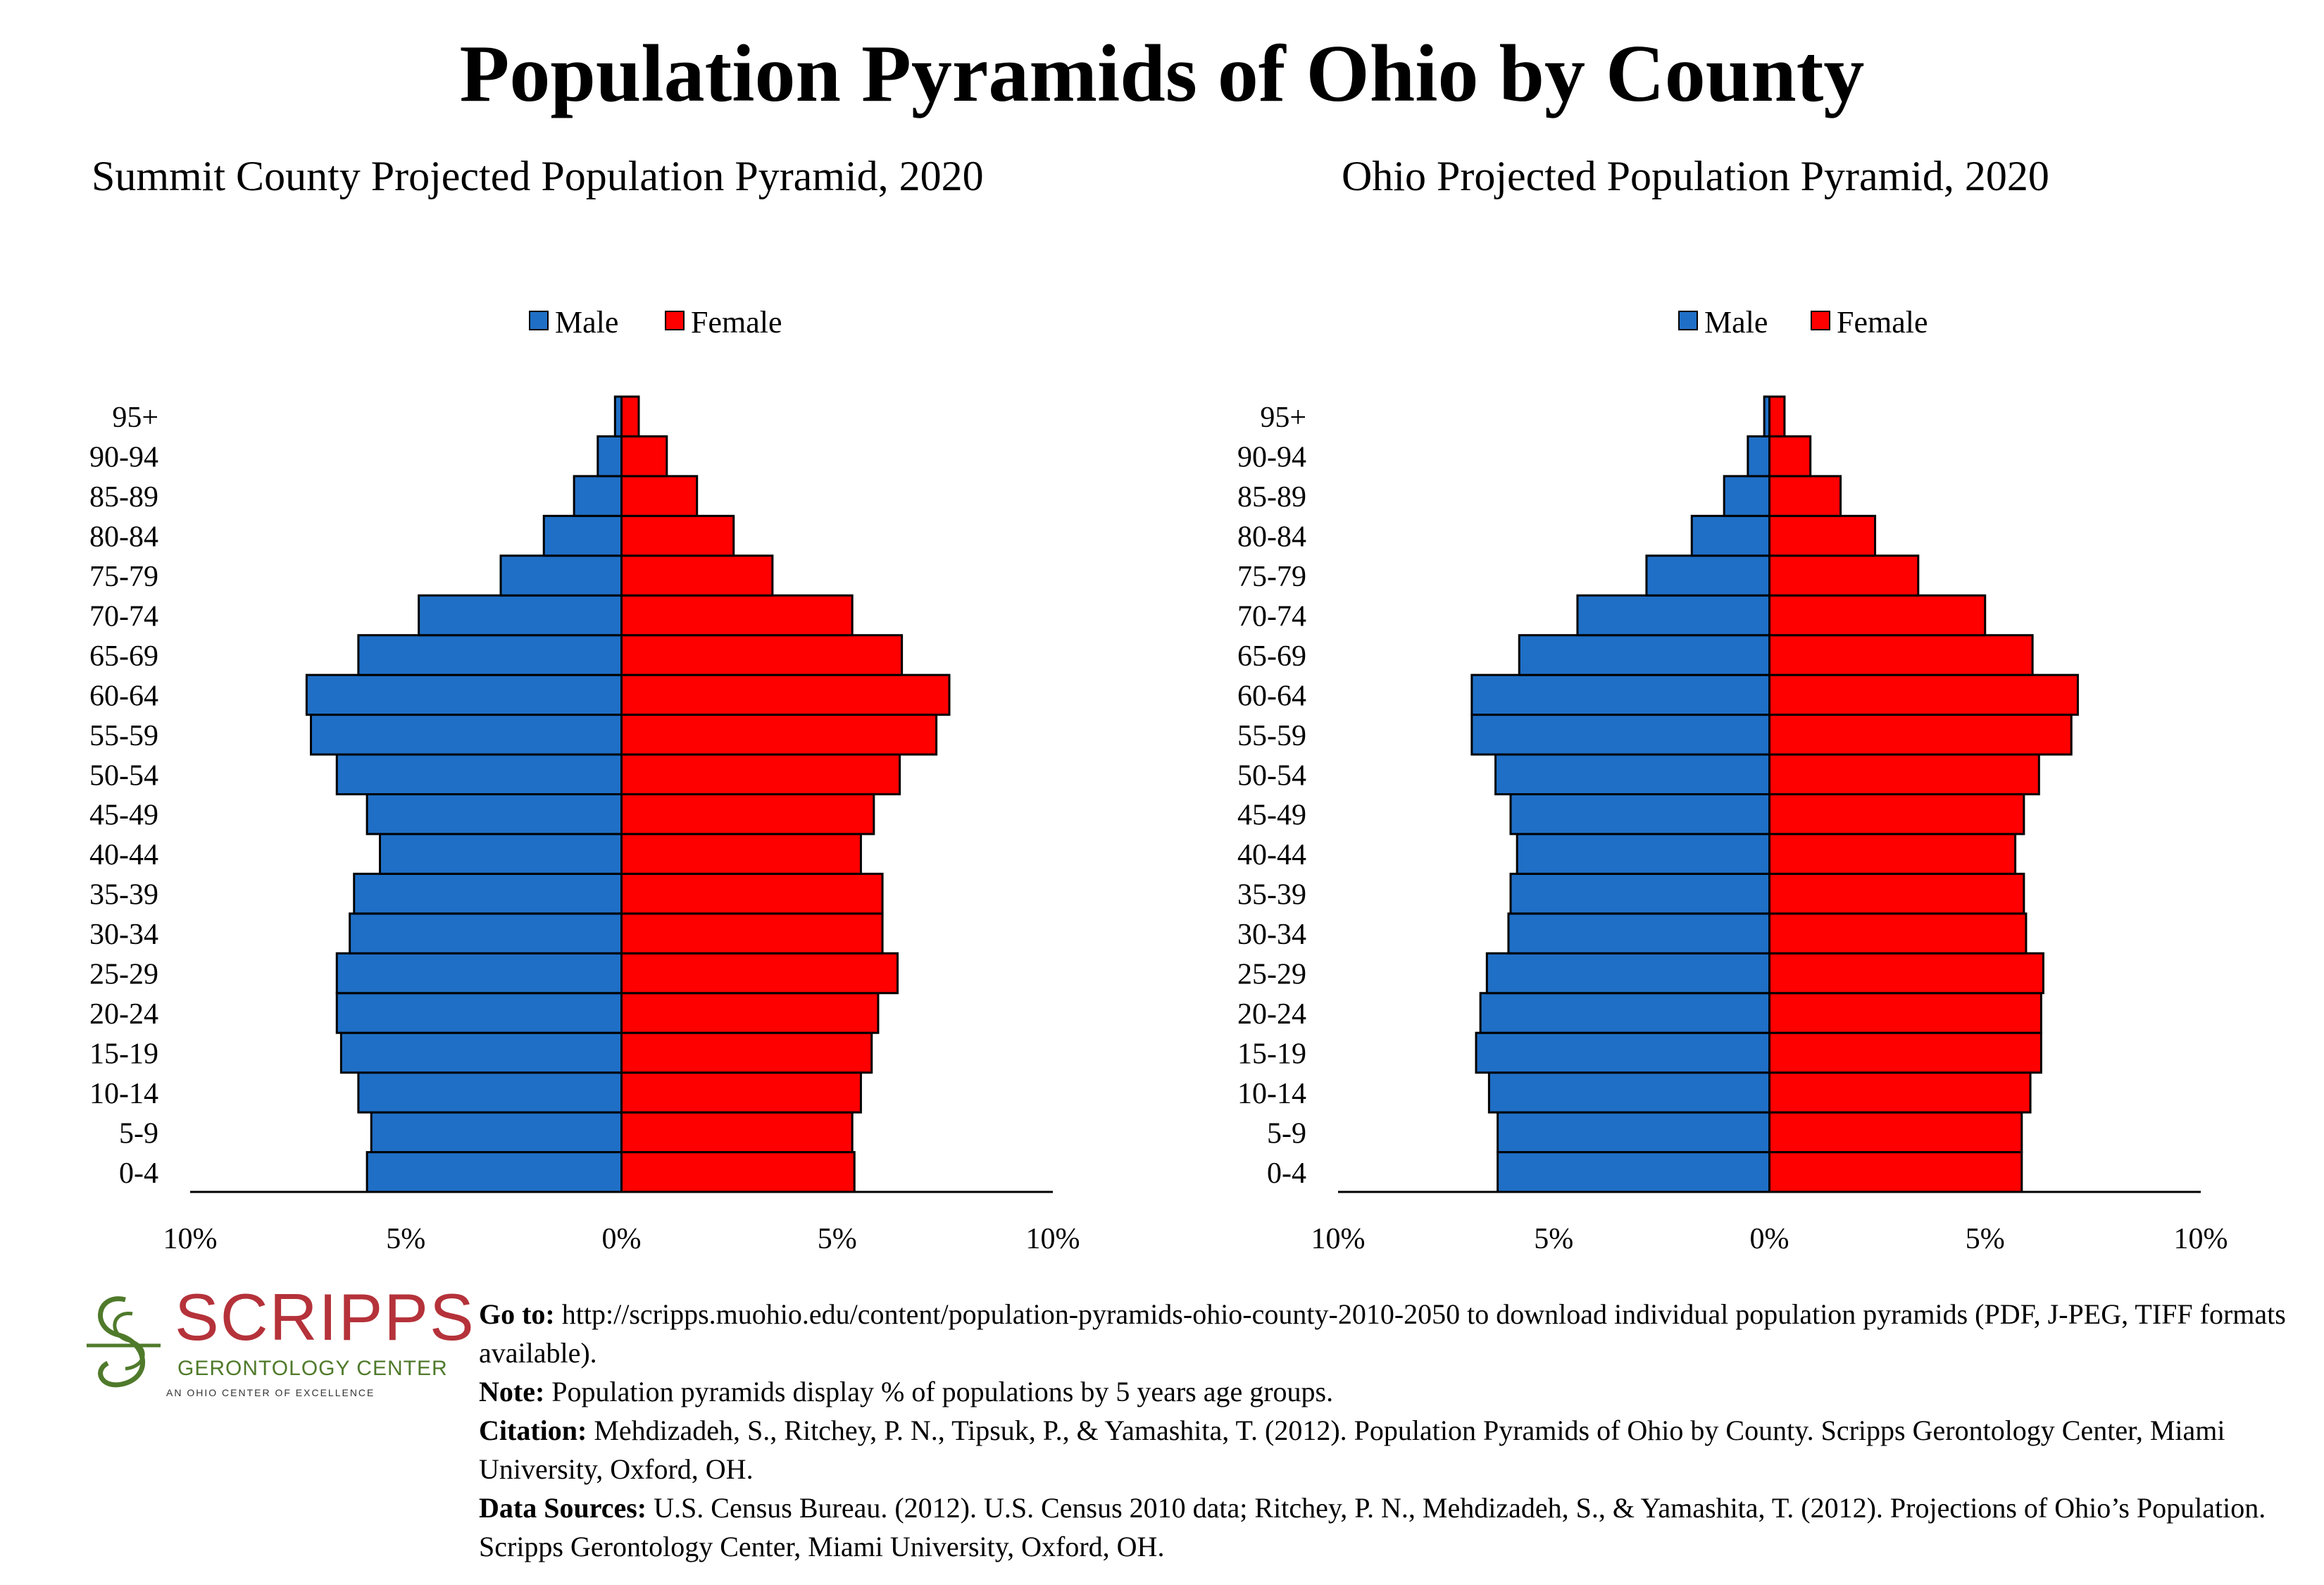 This screenshot has height=1585, width=2324. Describe the element at coordinates (138, 1133) in the screenshot. I see `age-group-label: 5-9` at that location.